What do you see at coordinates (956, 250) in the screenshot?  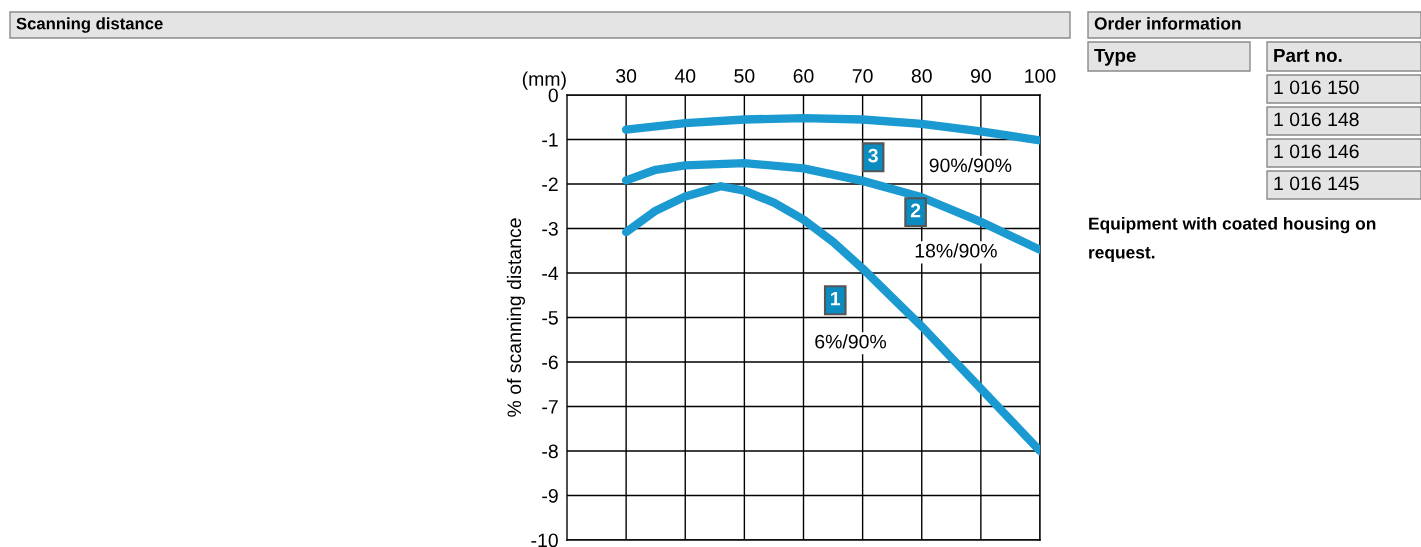 I see `series-label: 18%/90%` at bounding box center [956, 250].